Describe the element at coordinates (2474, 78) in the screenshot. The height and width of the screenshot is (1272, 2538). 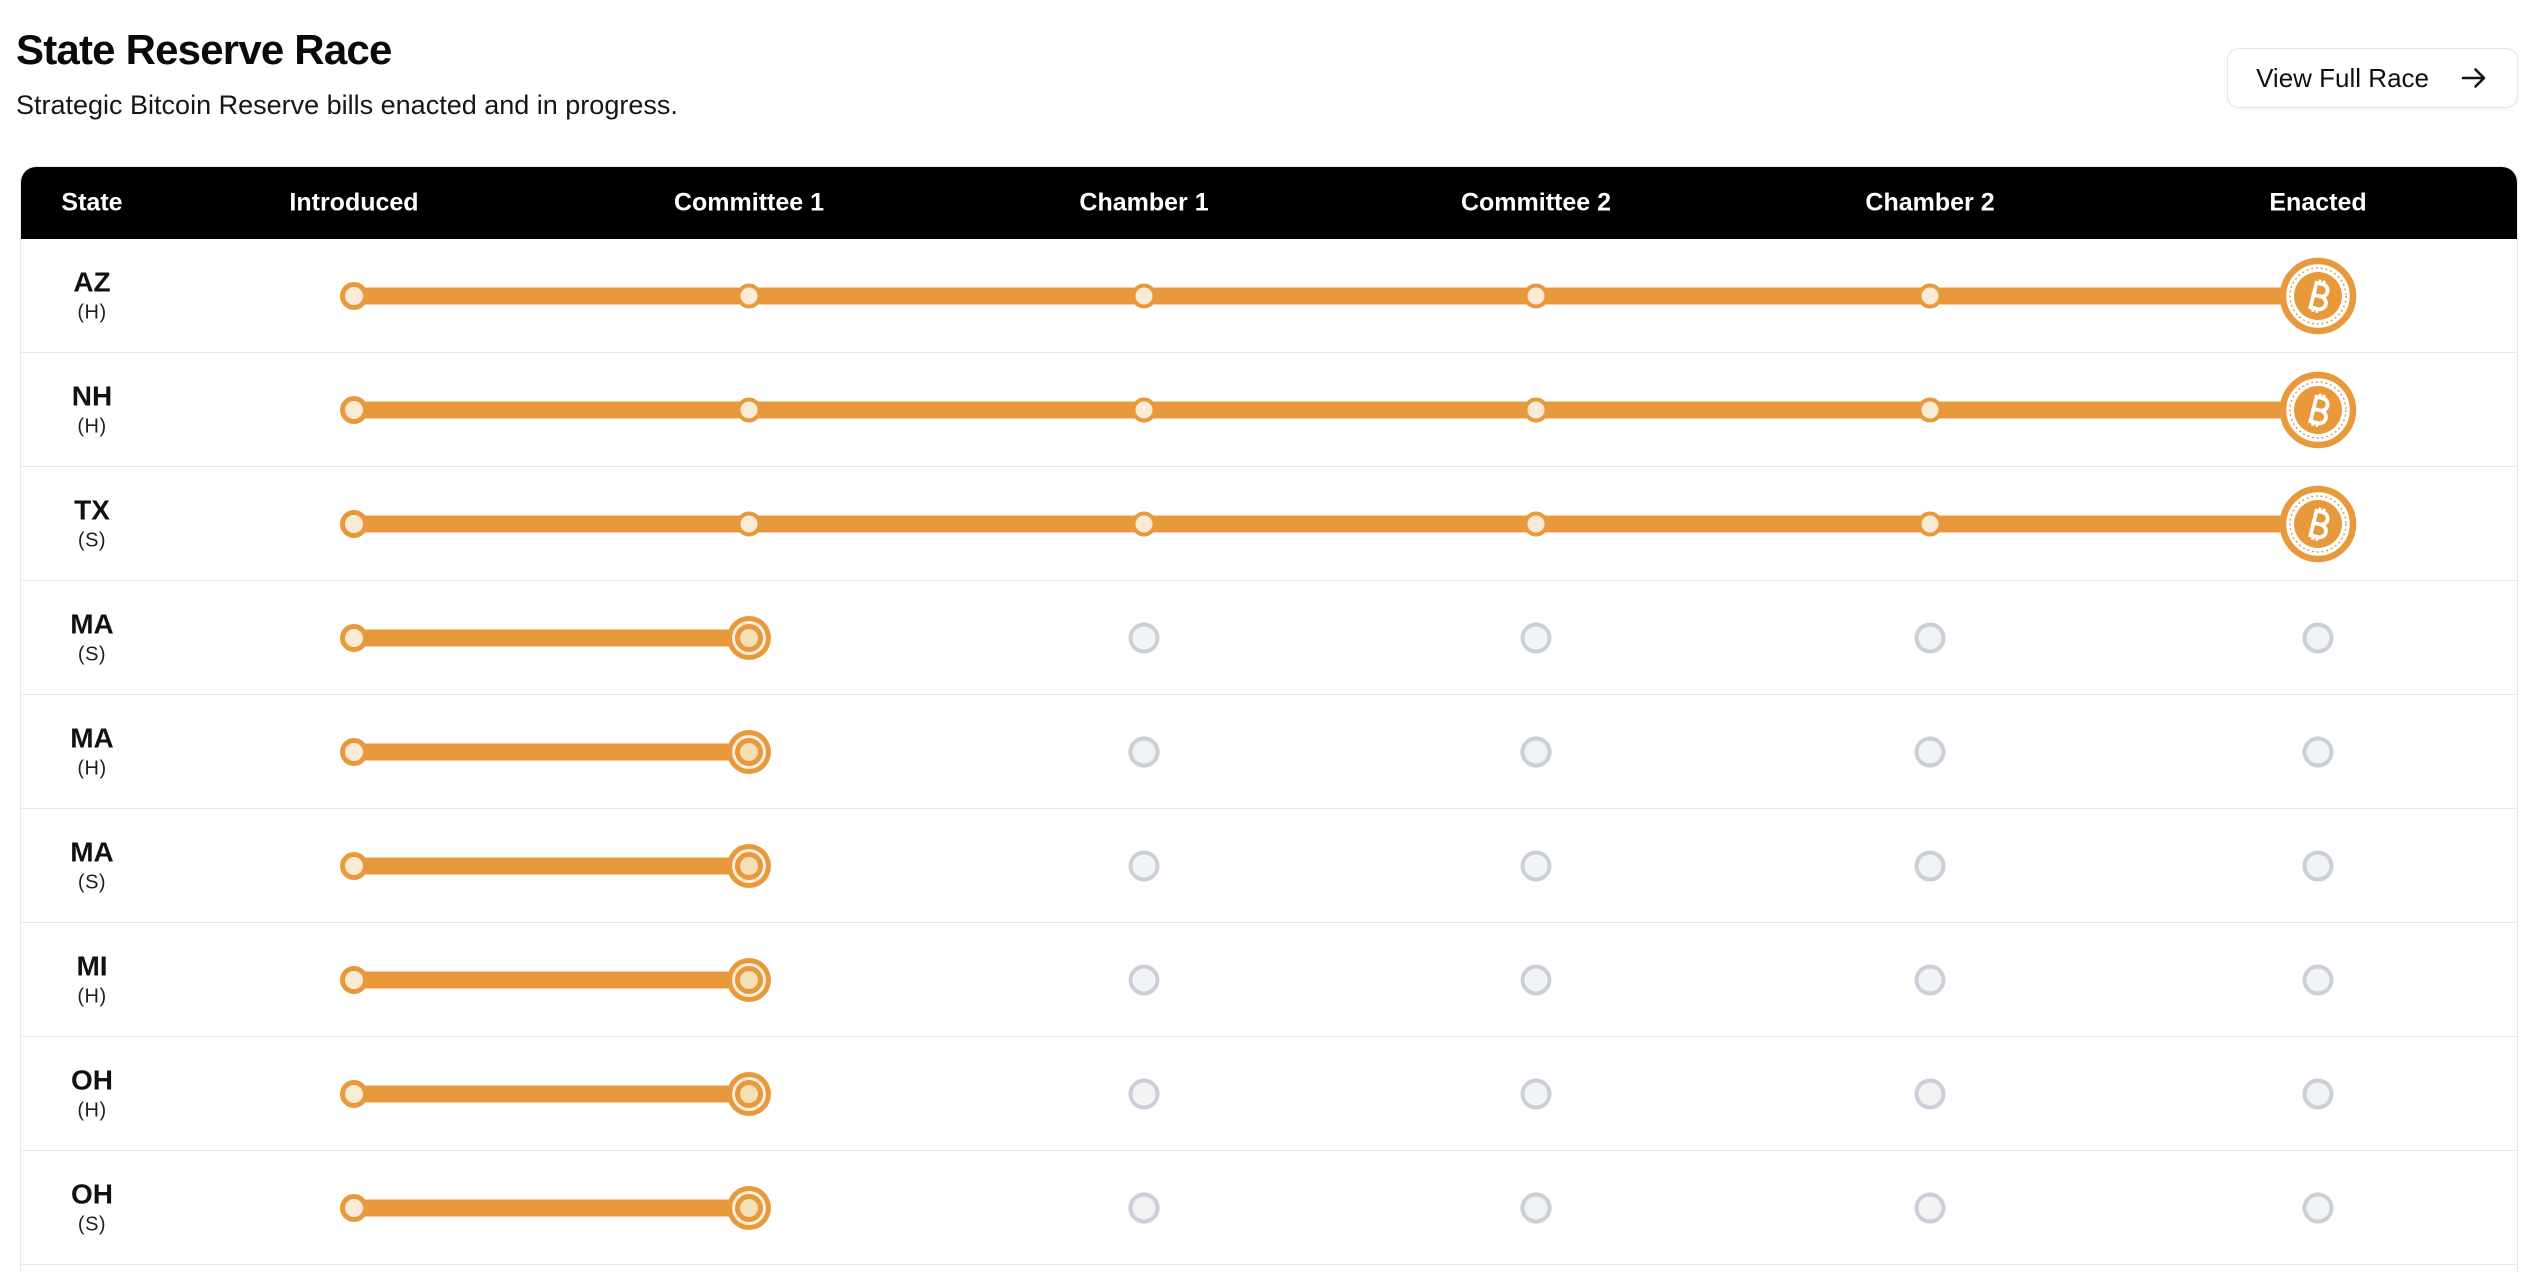
I see `arrow-right-icon` at that location.